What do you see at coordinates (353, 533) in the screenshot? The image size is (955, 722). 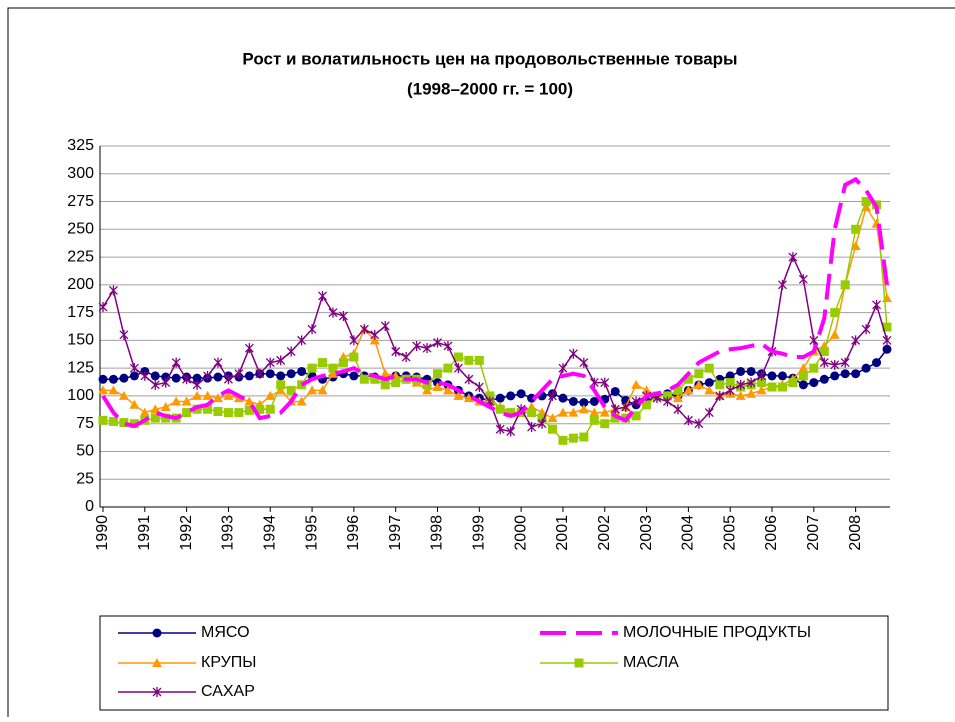 I see `x-tick-label: 1996` at bounding box center [353, 533].